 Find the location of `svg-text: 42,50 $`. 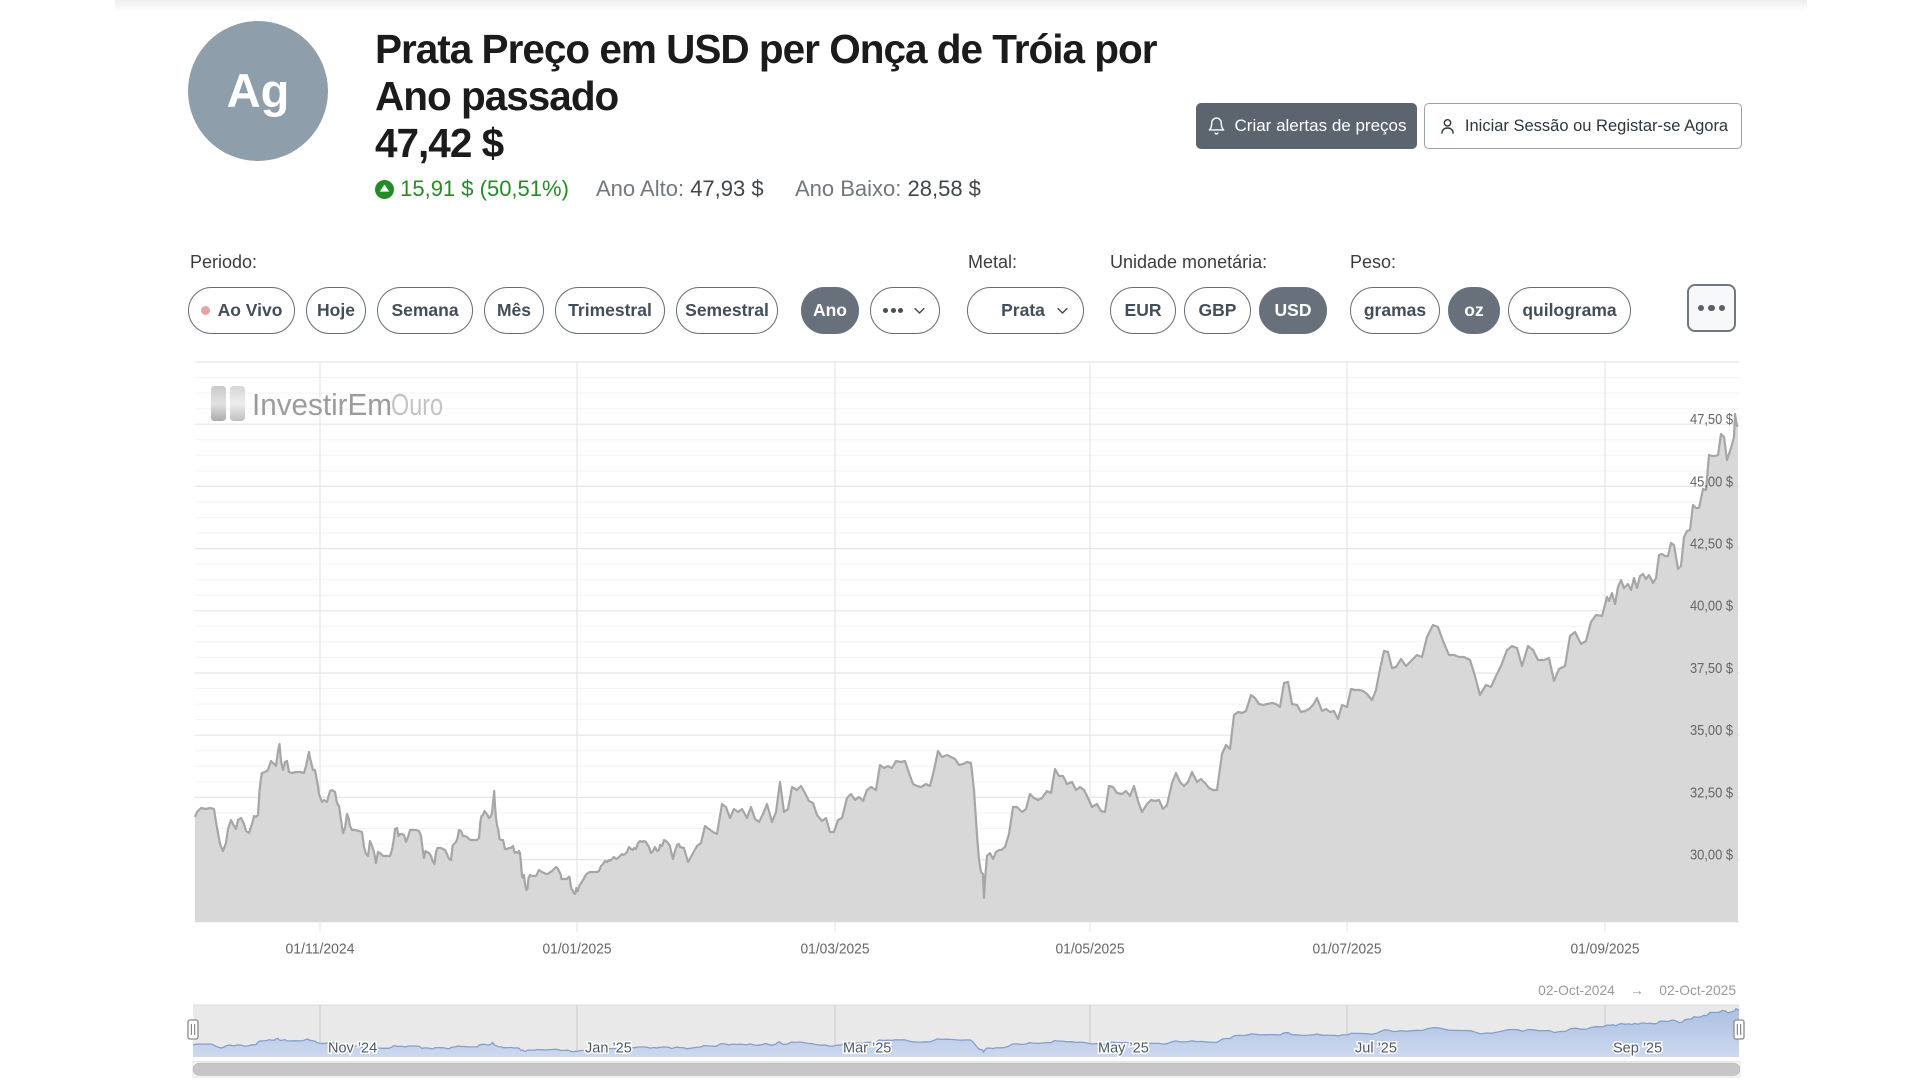

svg-text: 42,50 $ is located at coordinates (1712, 544).